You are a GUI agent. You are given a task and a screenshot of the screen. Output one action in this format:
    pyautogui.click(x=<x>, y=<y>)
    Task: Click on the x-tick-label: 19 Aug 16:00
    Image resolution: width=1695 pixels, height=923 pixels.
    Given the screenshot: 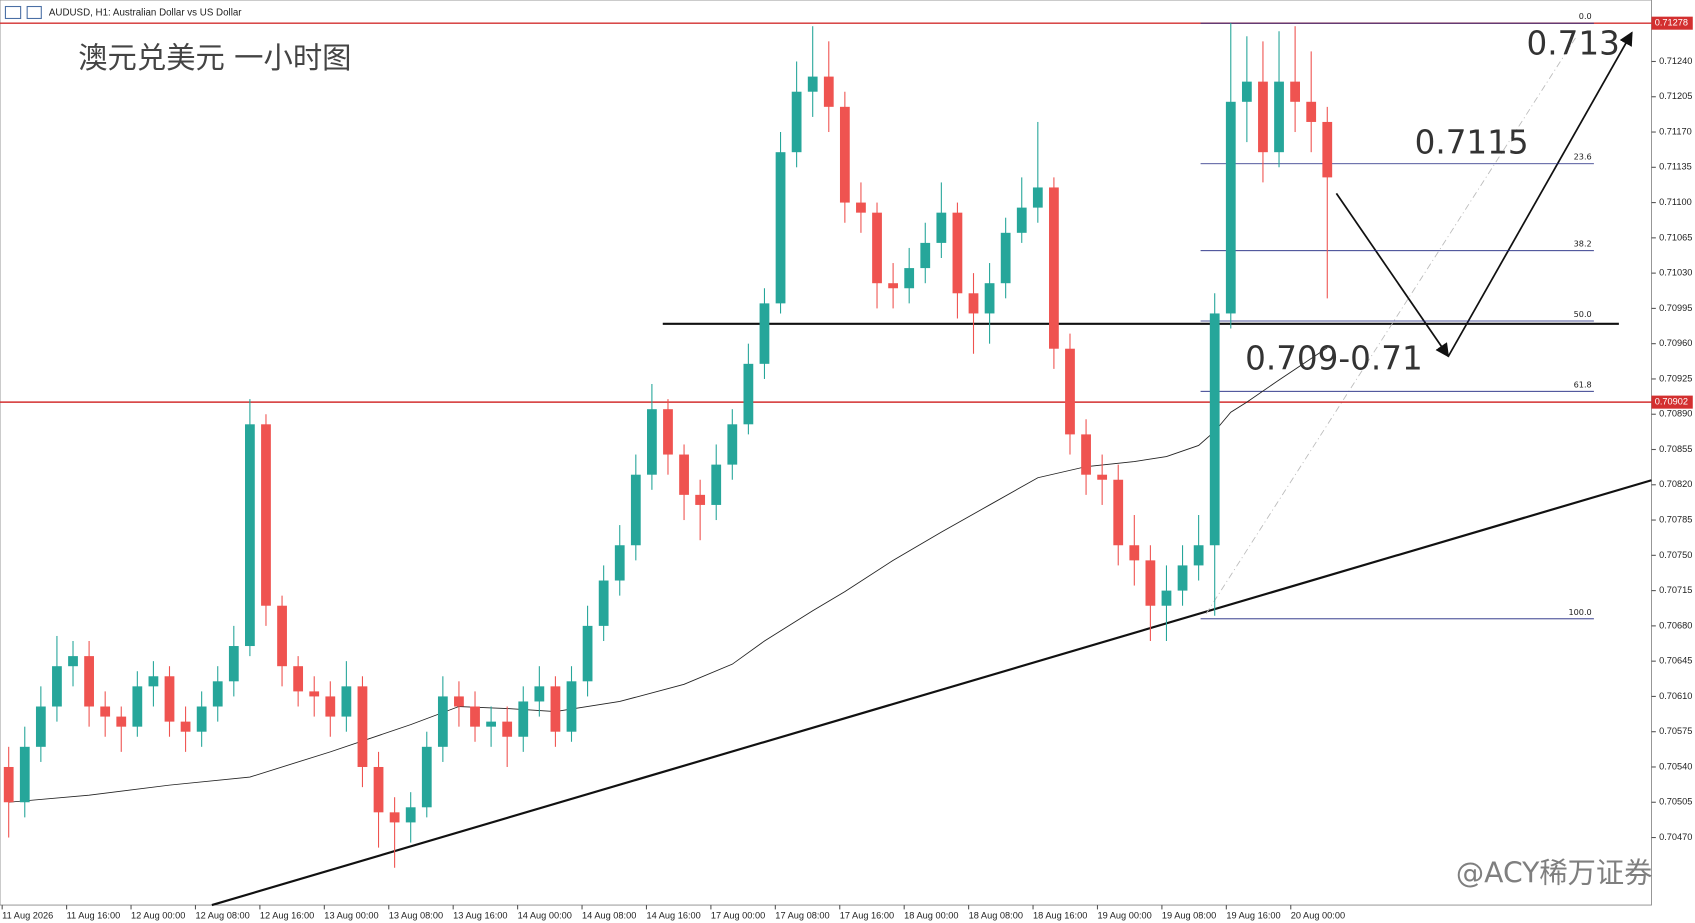 What is the action you would take?
    pyautogui.click(x=1253, y=915)
    